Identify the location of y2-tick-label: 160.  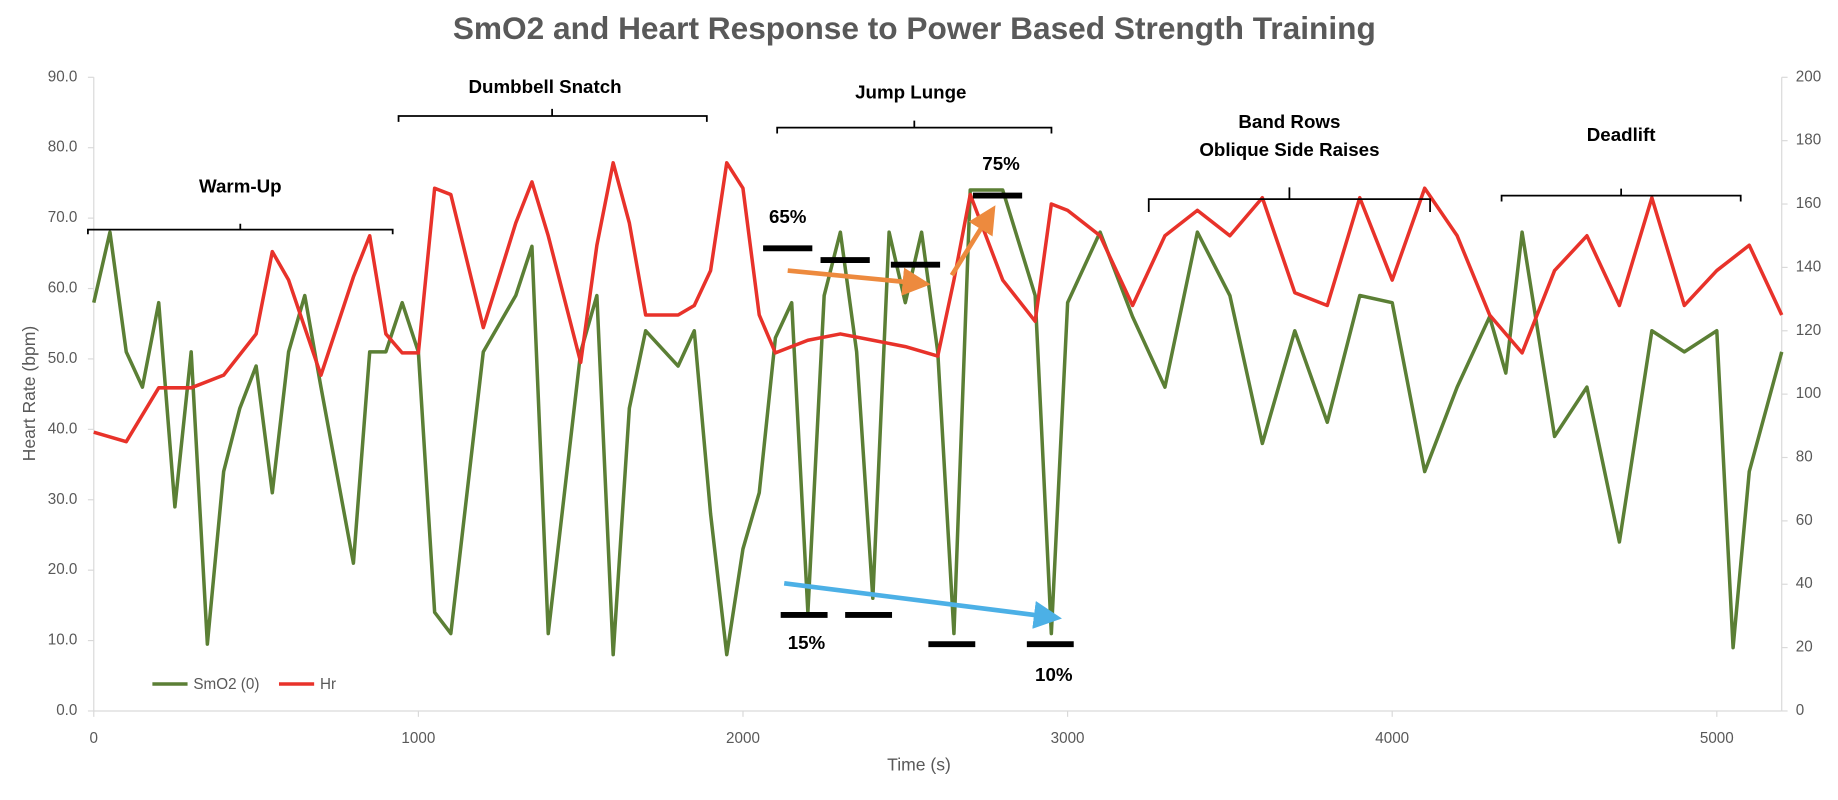
(1808, 203).